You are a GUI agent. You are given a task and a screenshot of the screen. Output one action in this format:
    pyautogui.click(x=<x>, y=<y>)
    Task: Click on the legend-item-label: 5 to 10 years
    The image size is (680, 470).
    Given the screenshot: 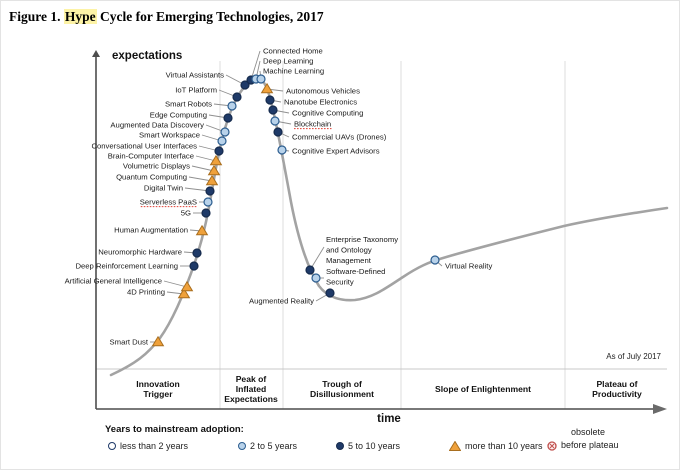 What is the action you would take?
    pyautogui.click(x=374, y=446)
    